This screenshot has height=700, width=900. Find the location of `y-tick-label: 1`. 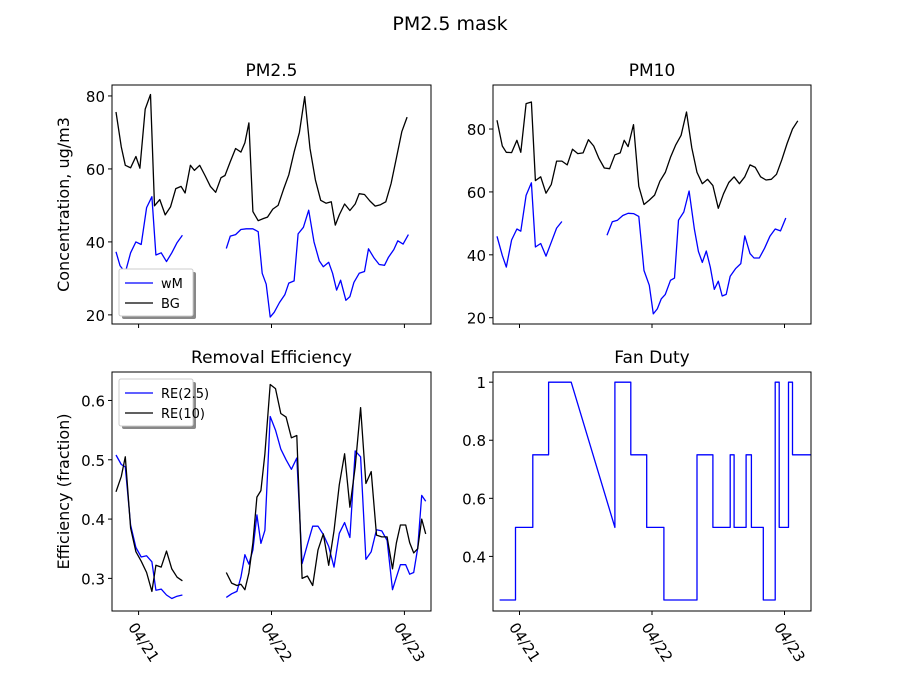

y-tick-label: 1 is located at coordinates (481, 383).